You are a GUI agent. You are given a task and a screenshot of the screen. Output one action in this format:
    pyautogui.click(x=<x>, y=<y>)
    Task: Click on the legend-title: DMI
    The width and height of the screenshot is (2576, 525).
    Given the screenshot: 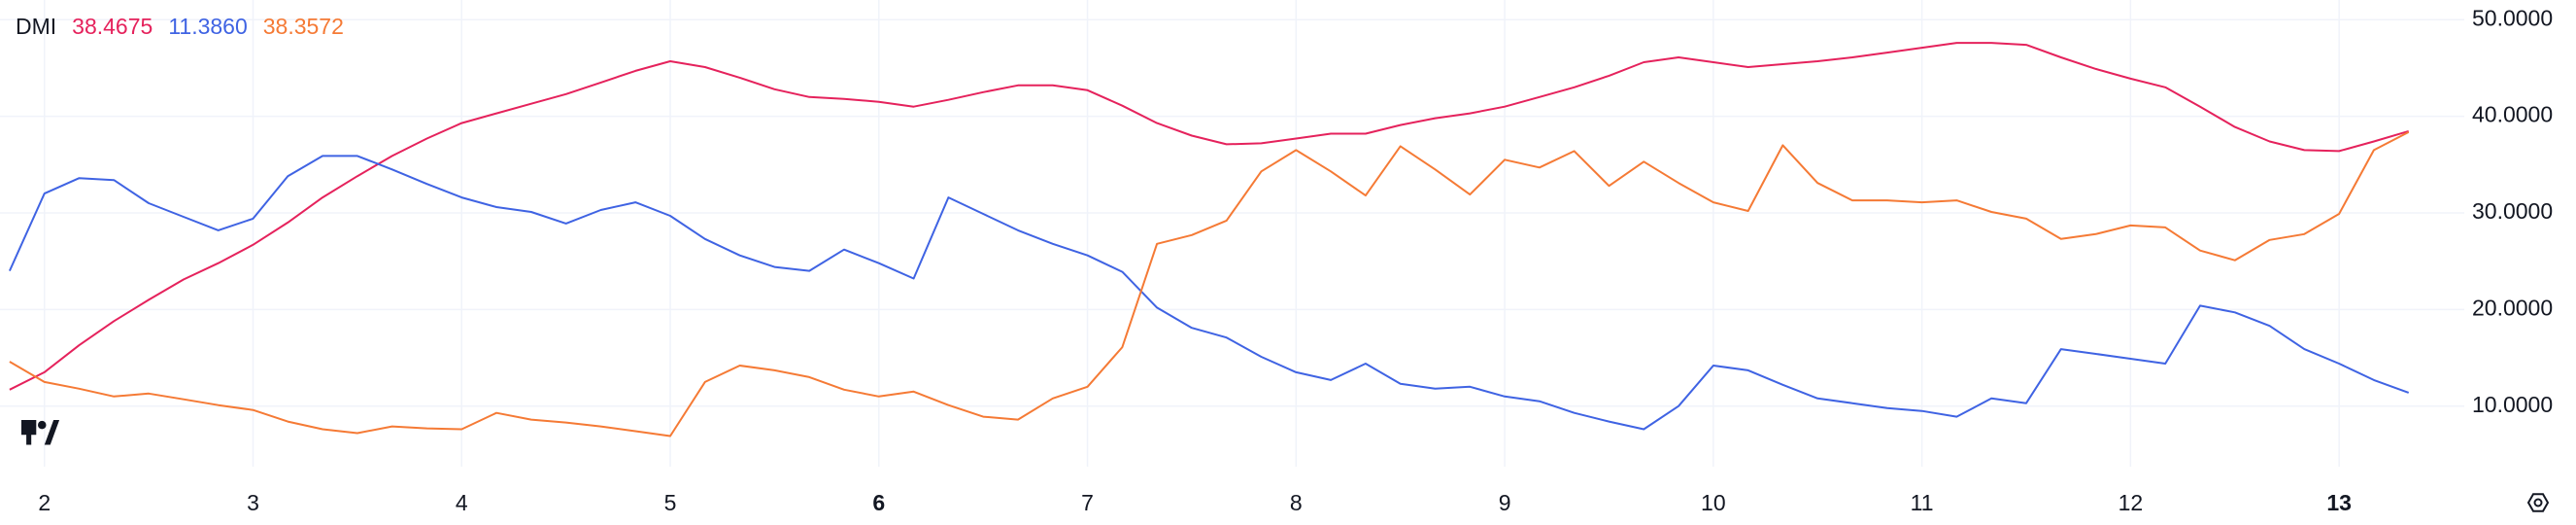 What is the action you would take?
    pyautogui.click(x=36, y=26)
    